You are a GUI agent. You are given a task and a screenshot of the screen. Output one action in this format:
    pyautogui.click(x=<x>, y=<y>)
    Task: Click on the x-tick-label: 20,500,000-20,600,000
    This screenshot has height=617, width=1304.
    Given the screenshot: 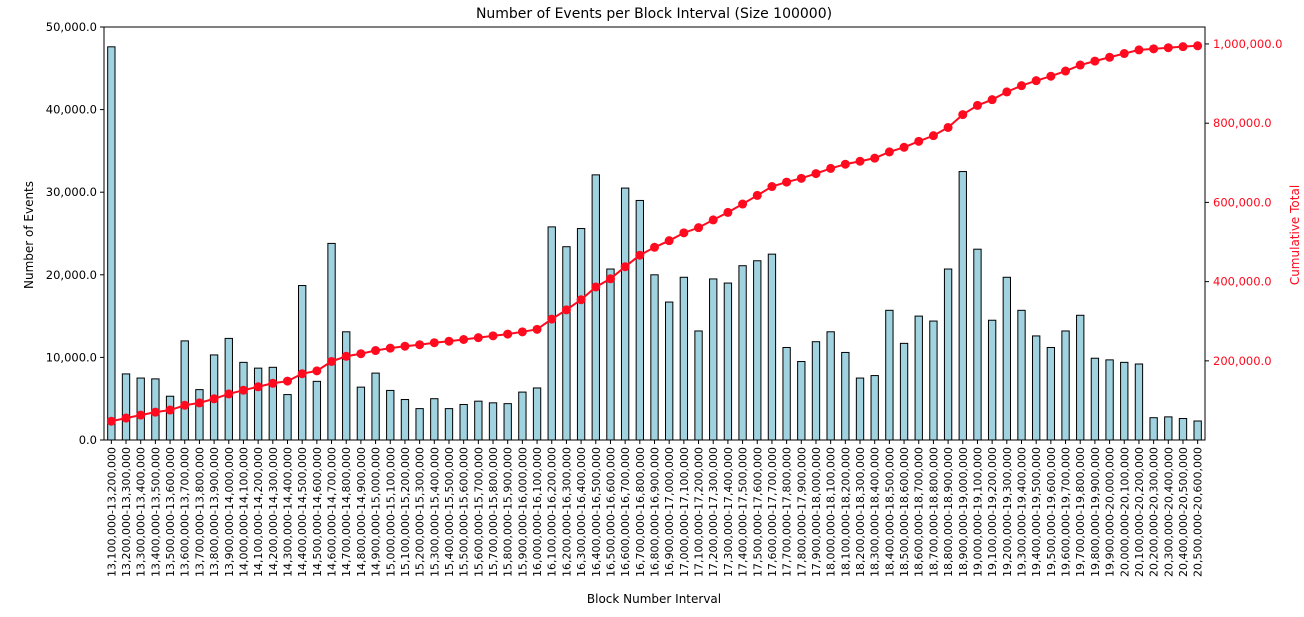 What is the action you would take?
    pyautogui.click(x=1198, y=512)
    